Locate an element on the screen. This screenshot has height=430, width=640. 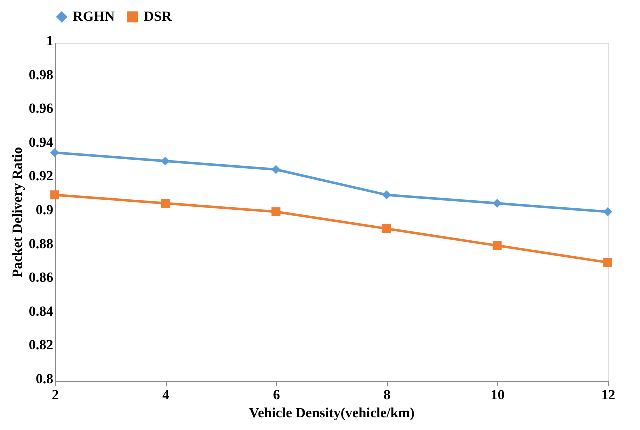
y-tick-label: 0.9 is located at coordinates (45, 211).